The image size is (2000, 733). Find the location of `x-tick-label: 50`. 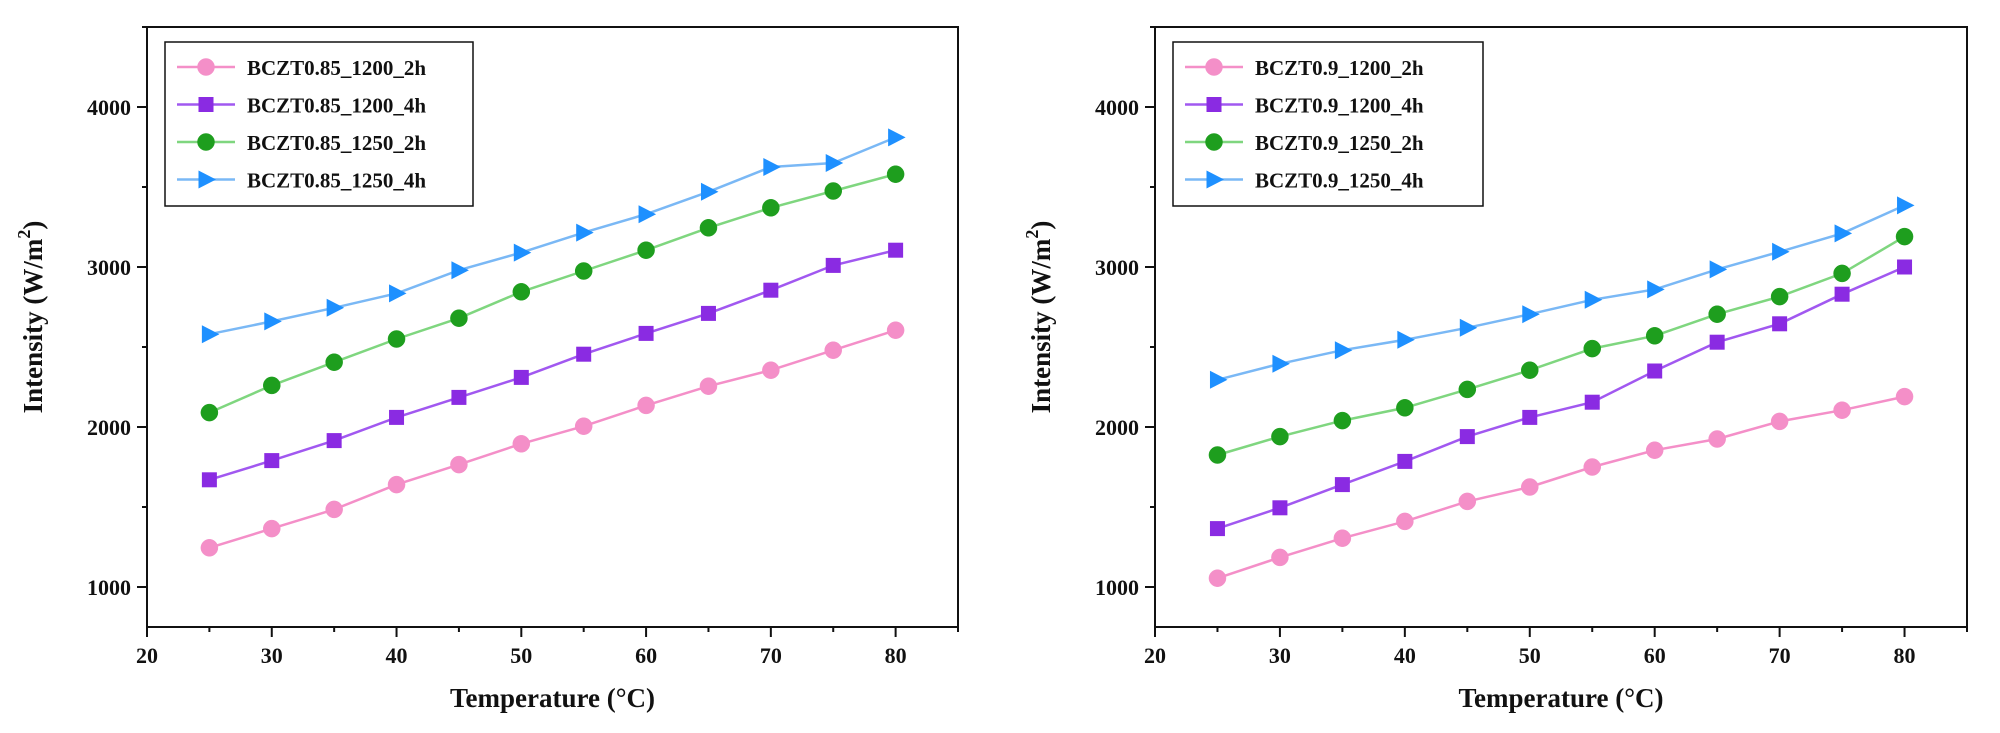

x-tick-label: 50 is located at coordinates (1530, 655).